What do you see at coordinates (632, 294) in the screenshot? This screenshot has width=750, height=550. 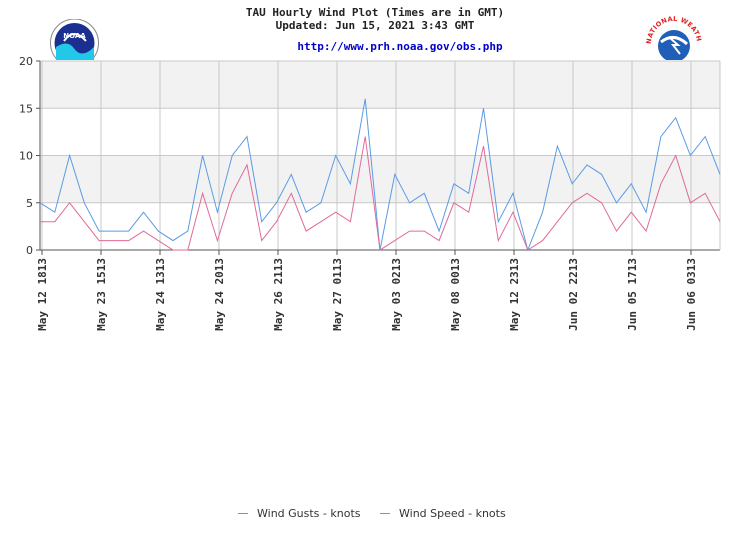 I see `x-tick-label: Jun 05 1713` at bounding box center [632, 294].